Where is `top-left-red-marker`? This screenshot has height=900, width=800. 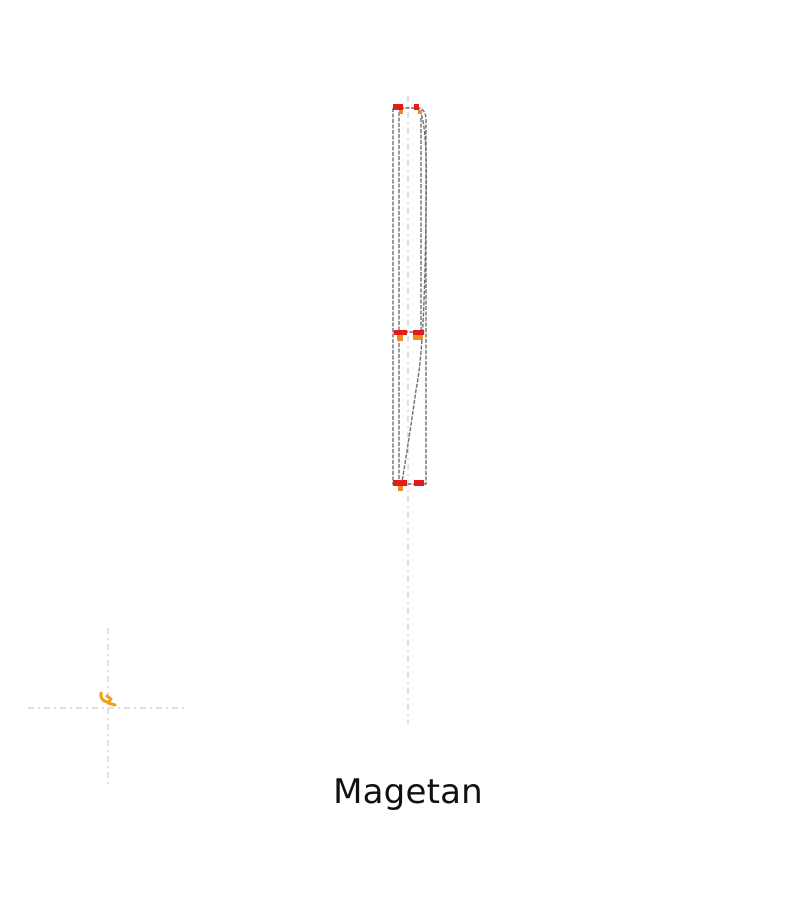
top-left-red-marker is located at coordinates (398, 107).